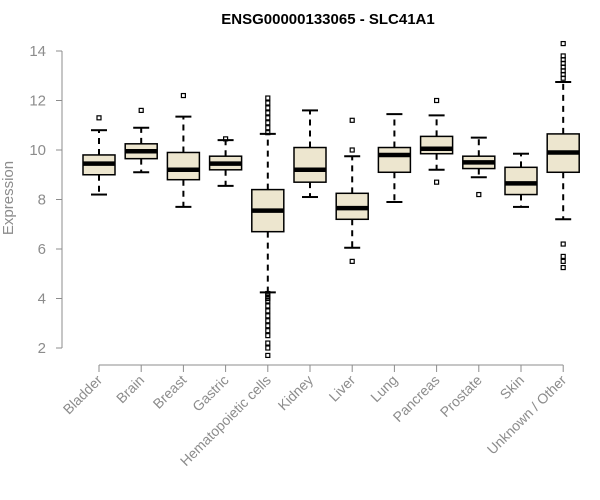 This screenshot has width=600, height=500. I want to click on x-tick-label: Breast, so click(170, 392).